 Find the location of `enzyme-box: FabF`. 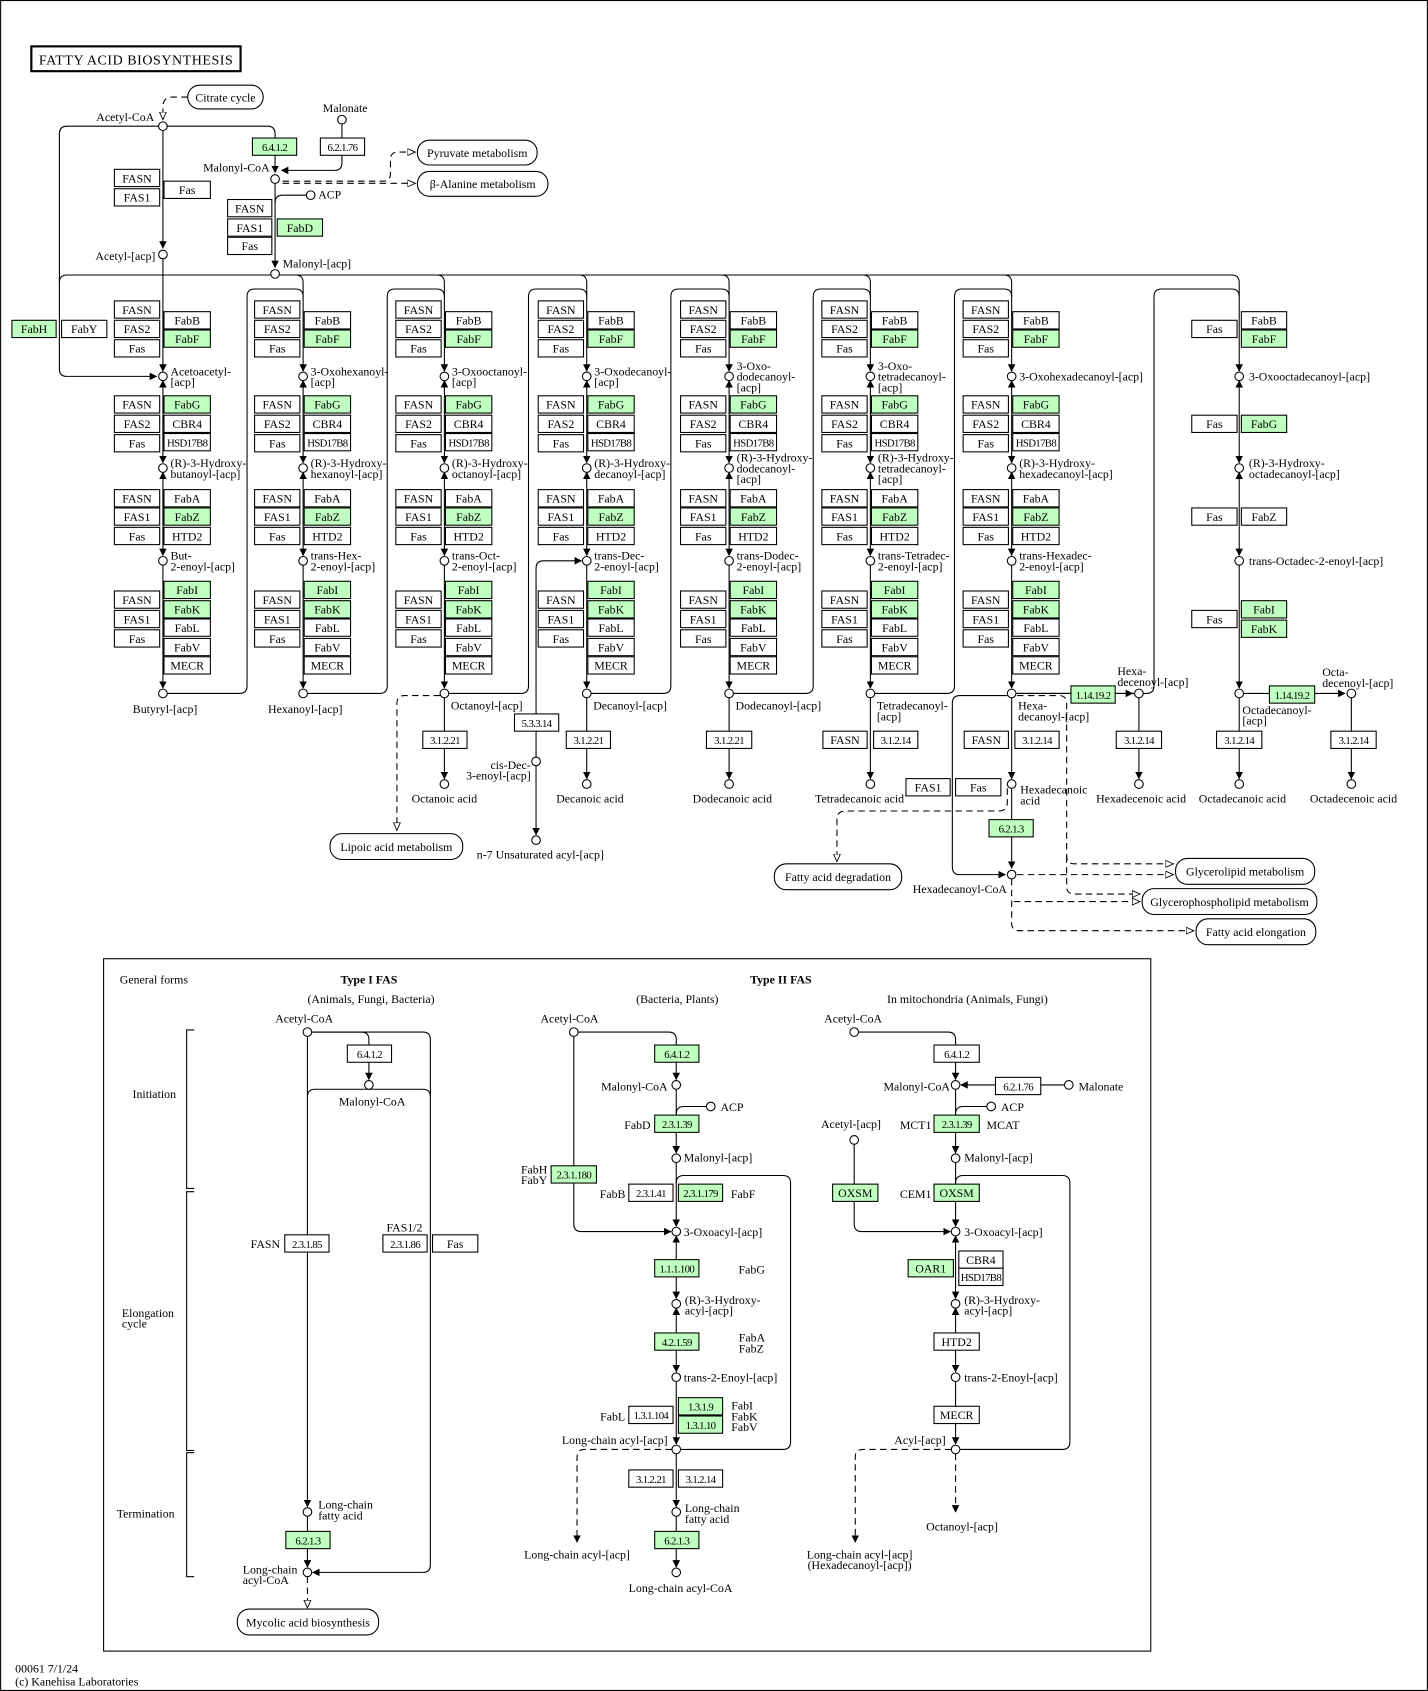

enzyme-box: FabF is located at coordinates (894, 338).